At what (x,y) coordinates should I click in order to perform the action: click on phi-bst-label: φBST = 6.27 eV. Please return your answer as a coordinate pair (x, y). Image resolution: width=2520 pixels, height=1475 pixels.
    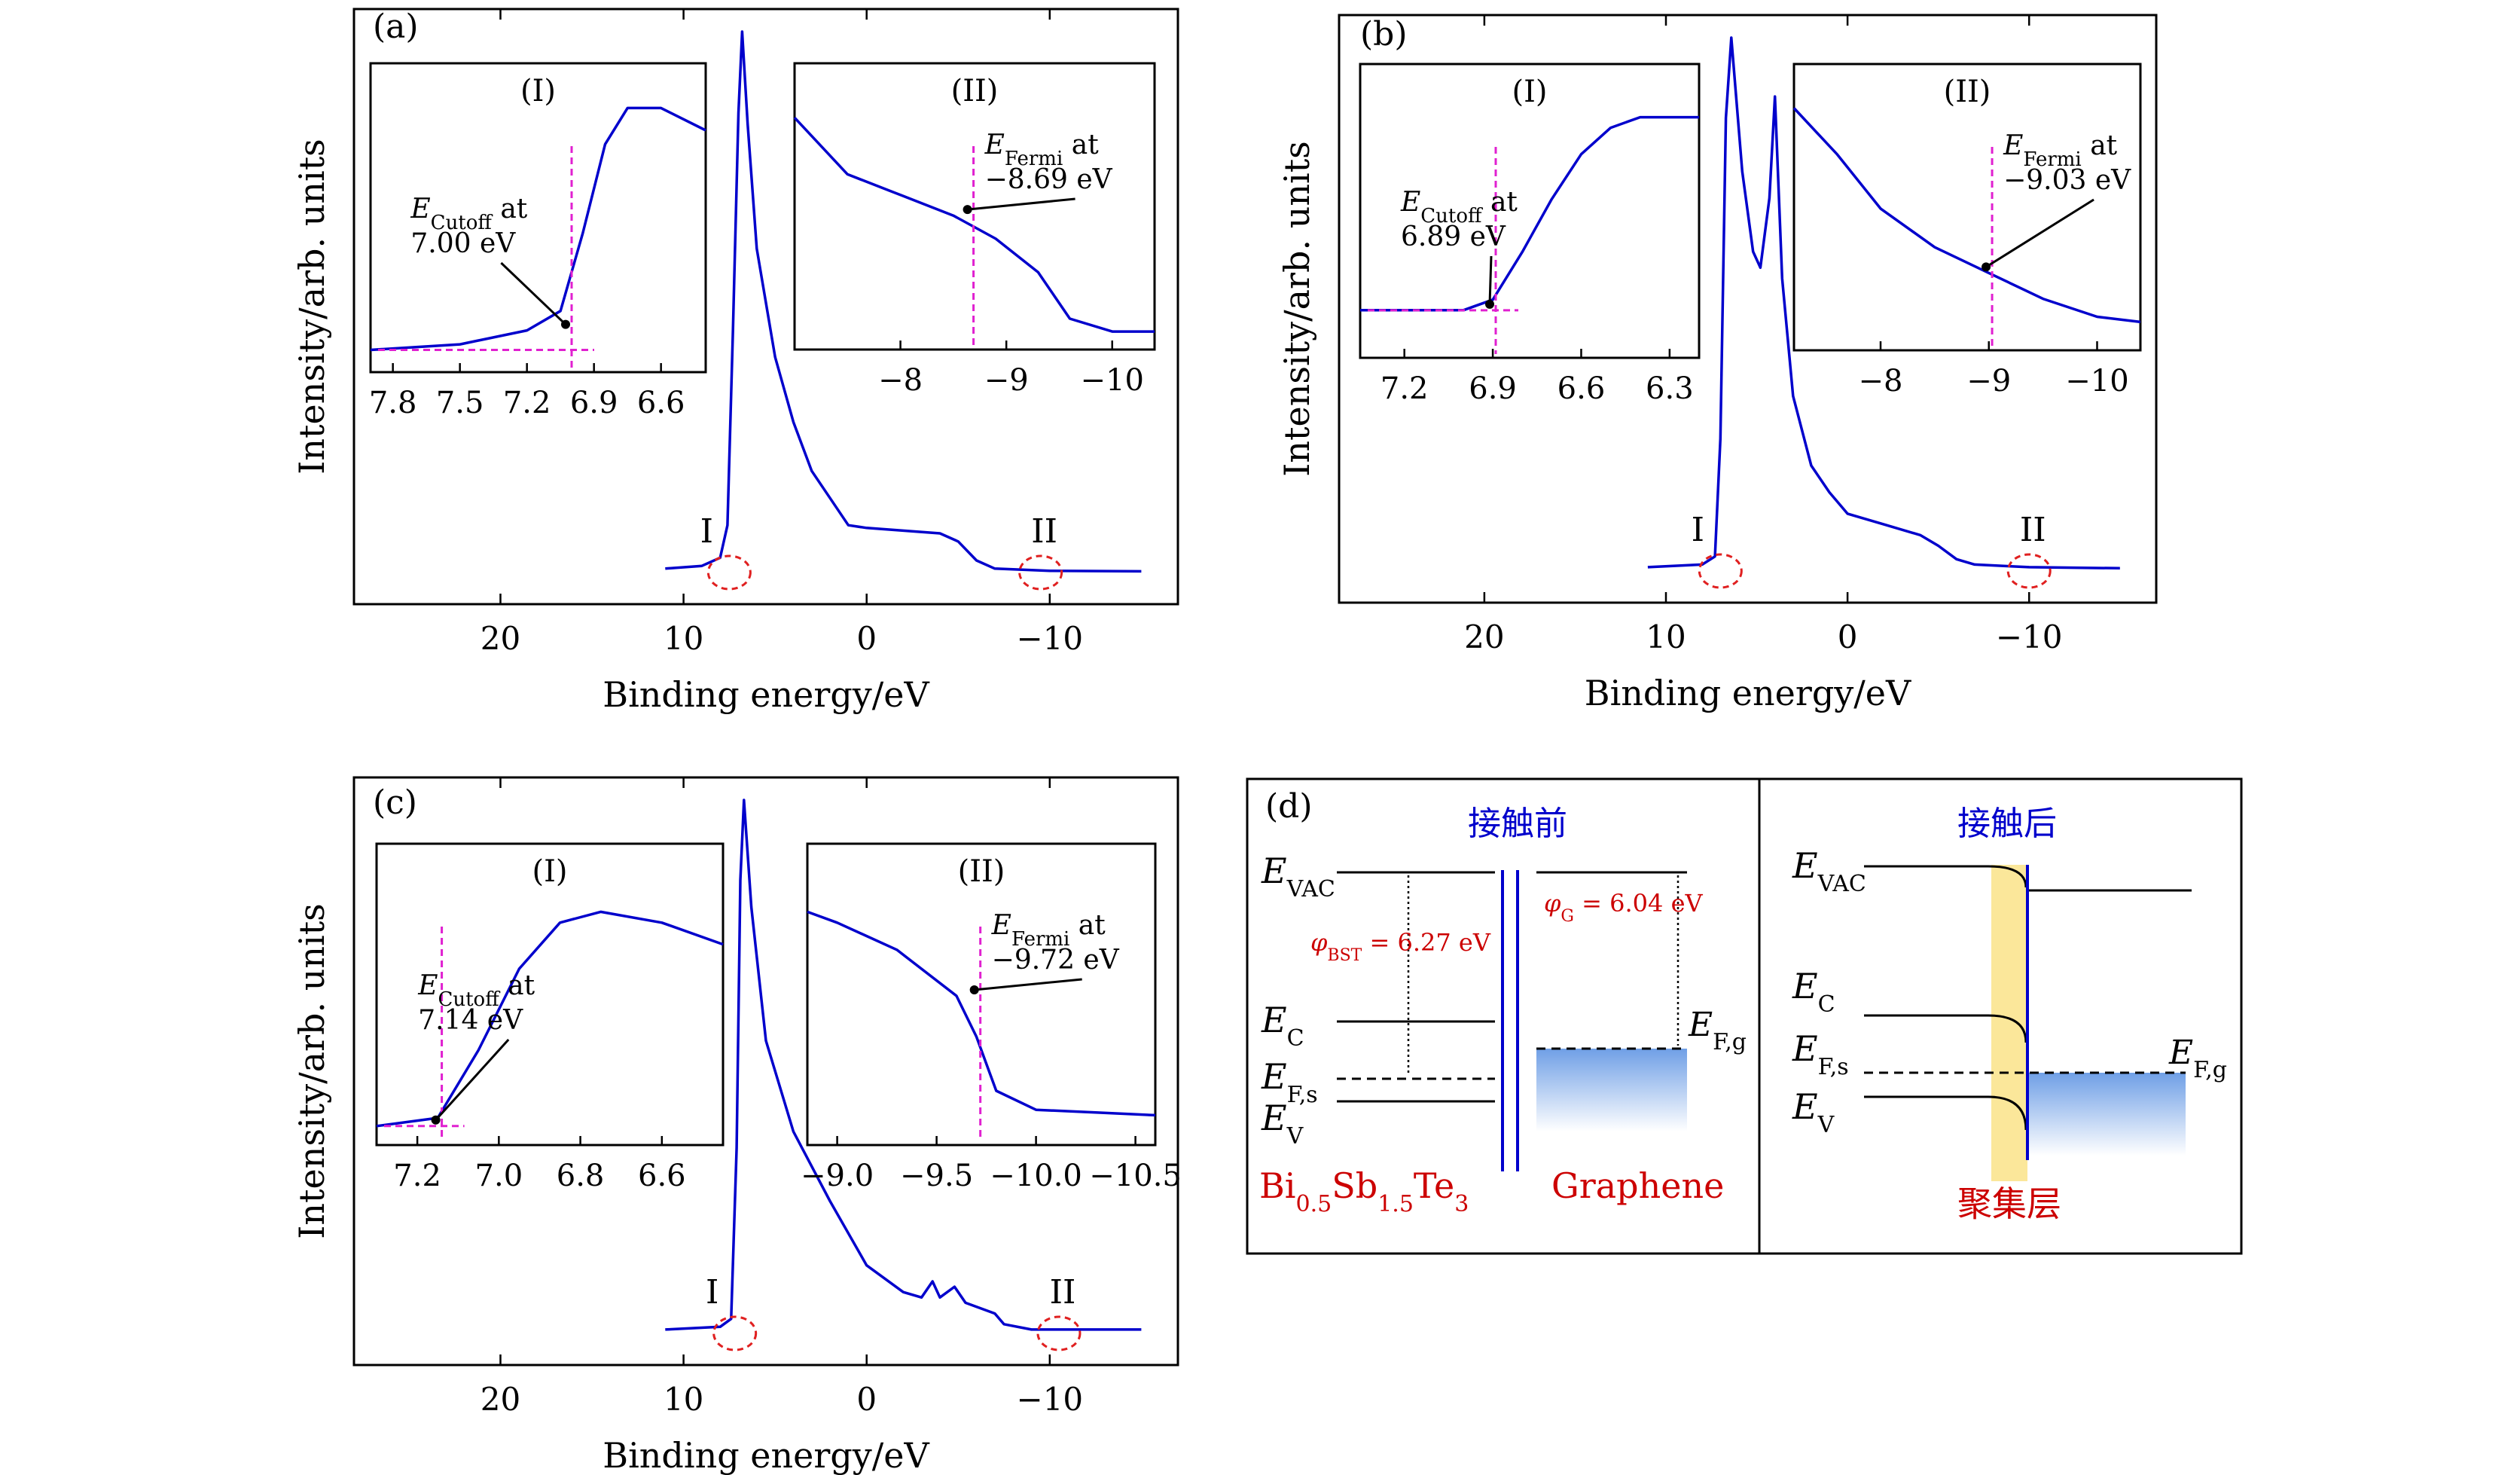
    Looking at the image, I should click on (1400, 946).